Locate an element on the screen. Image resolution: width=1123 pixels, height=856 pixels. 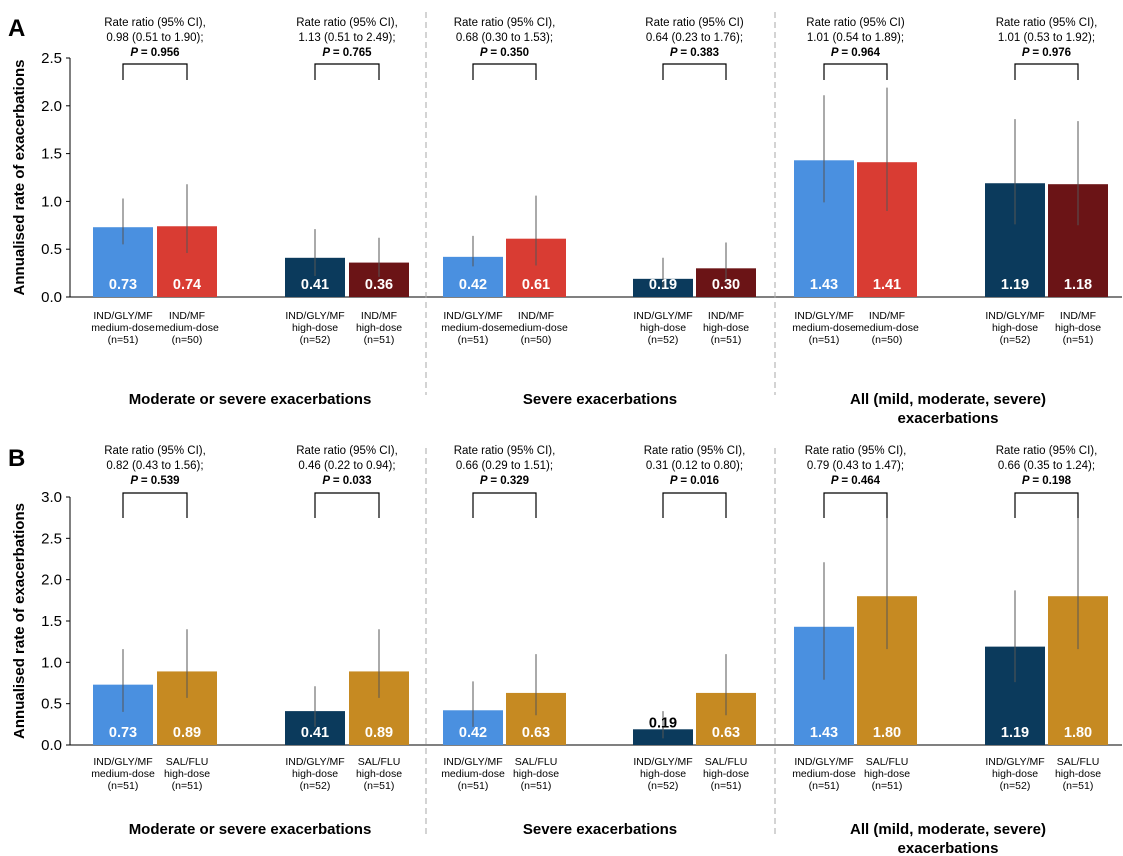
bar-value-label: 1.41 is located at coordinates (887, 285).